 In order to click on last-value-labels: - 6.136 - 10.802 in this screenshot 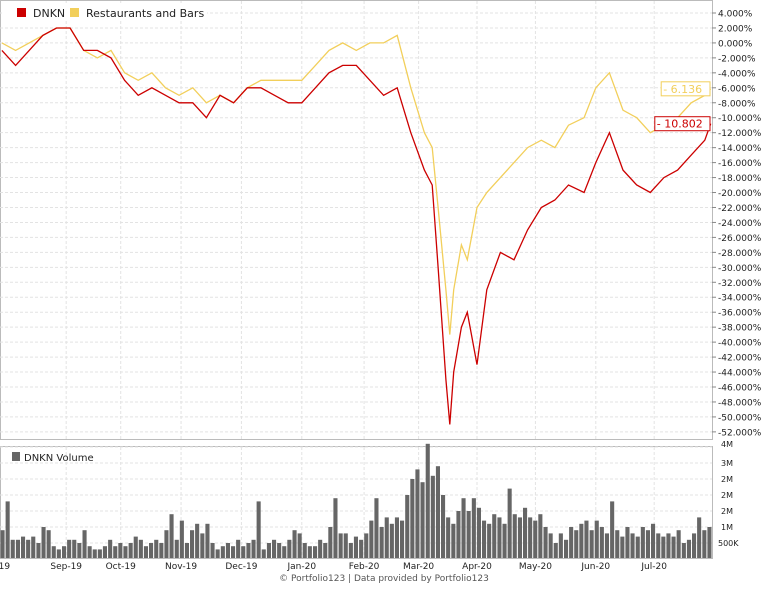, I will do `click(682, 106)`.